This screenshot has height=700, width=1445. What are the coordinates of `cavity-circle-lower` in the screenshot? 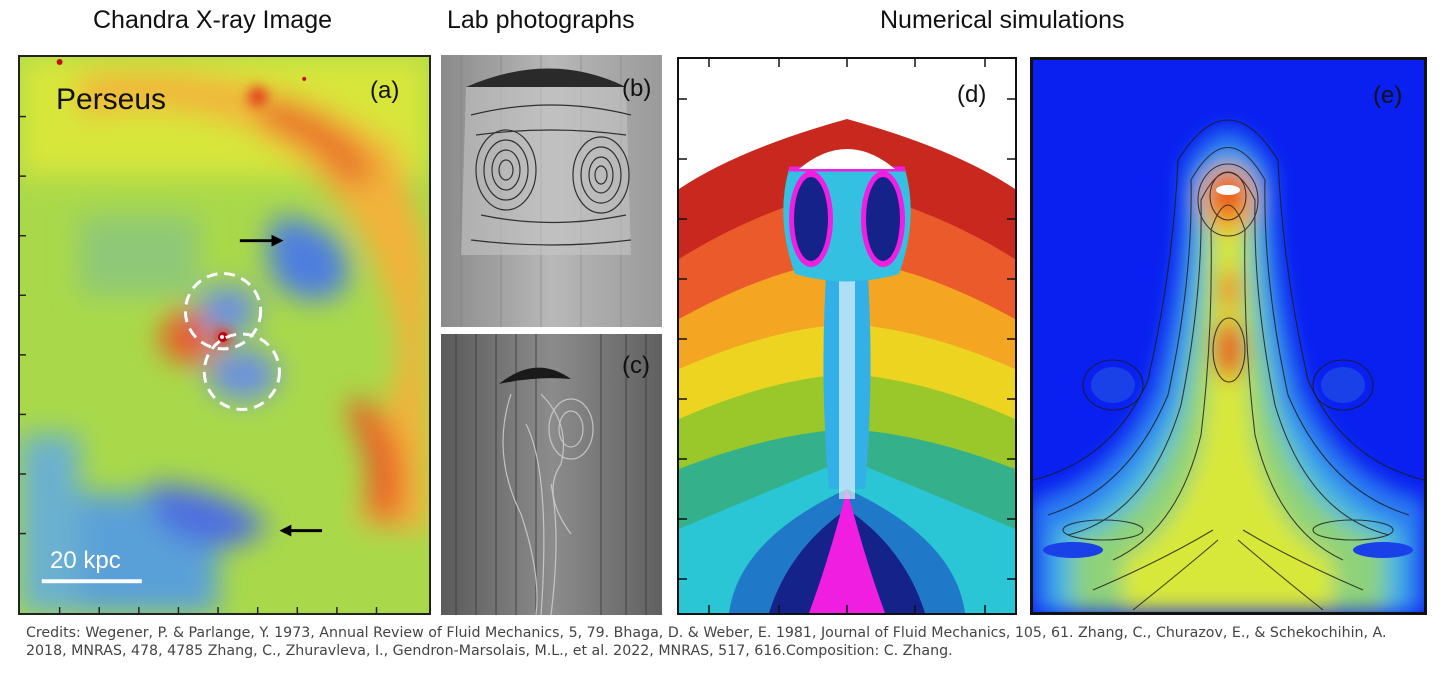 It's located at (241, 371).